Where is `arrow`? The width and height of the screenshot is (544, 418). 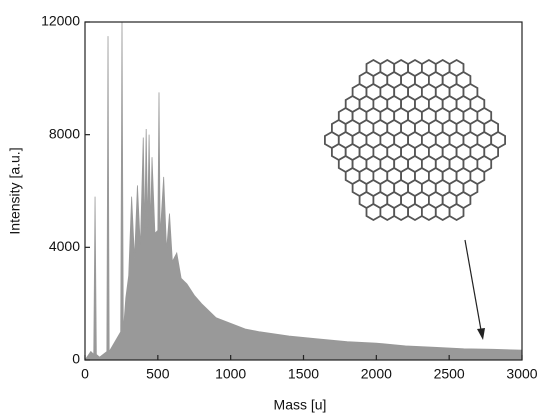
arrow is located at coordinates (473, 285).